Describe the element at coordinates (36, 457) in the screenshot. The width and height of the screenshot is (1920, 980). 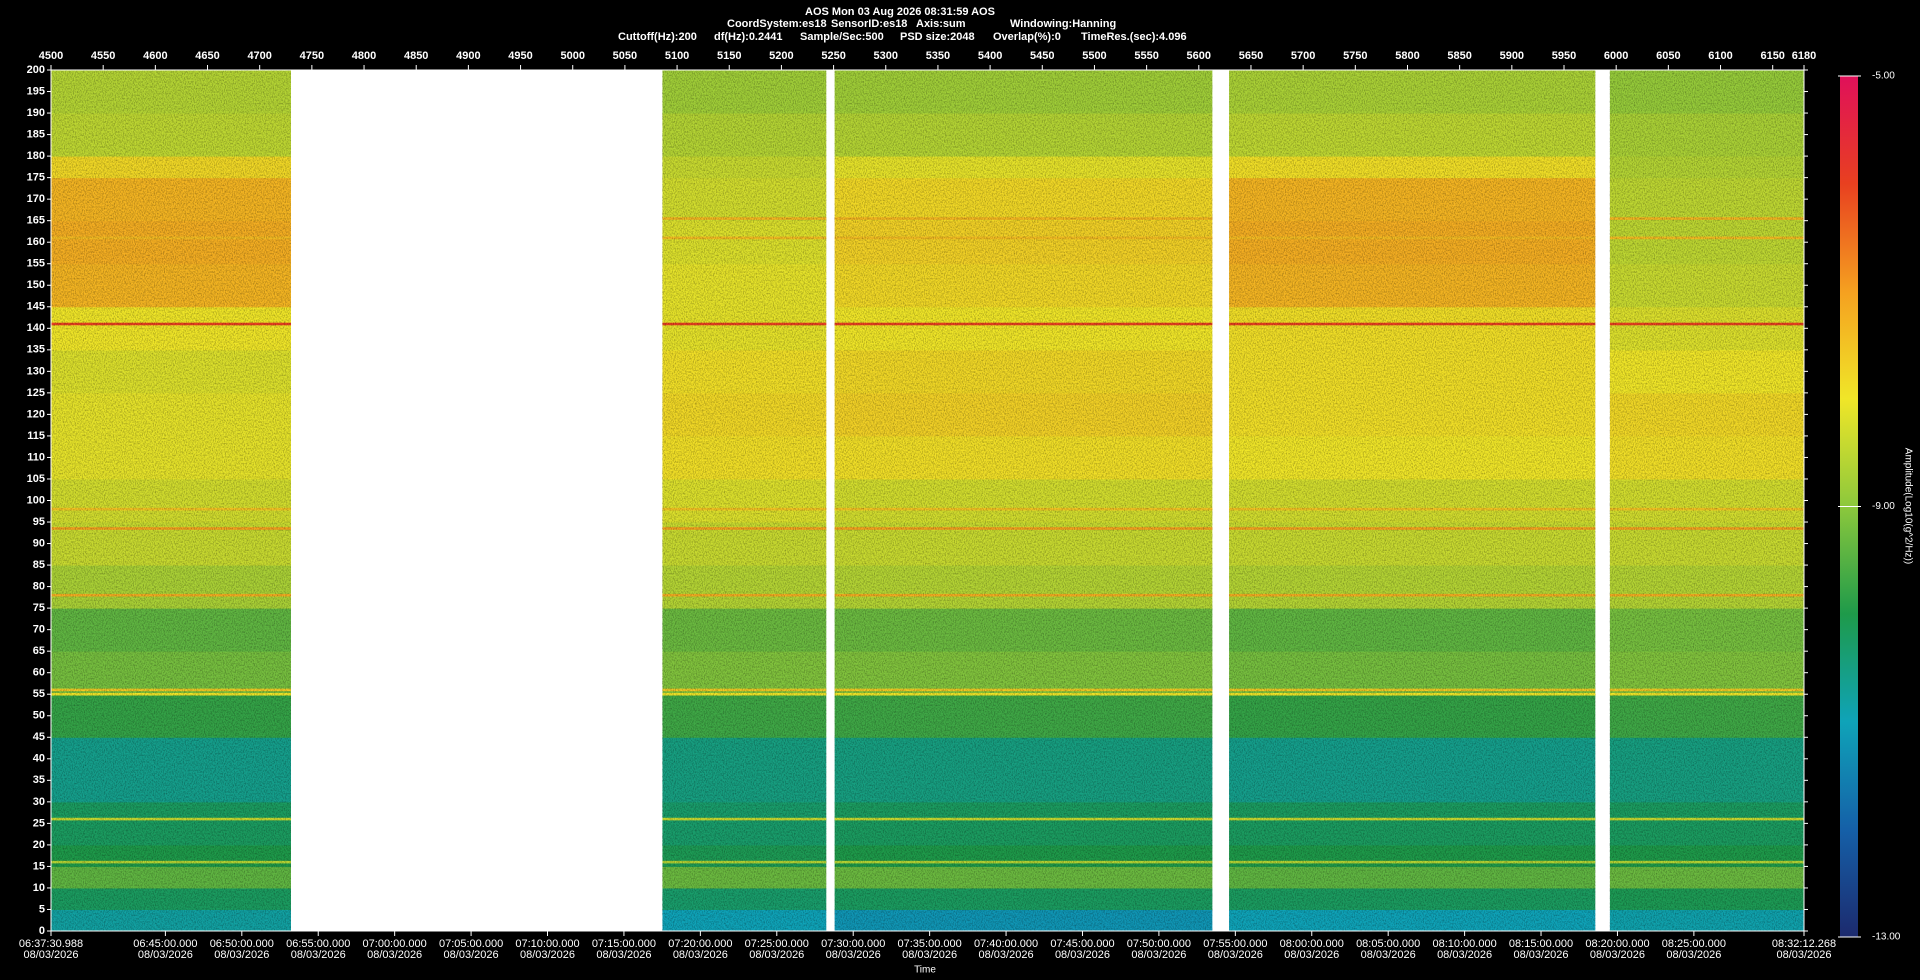
I see `y-tick-label: 110` at that location.